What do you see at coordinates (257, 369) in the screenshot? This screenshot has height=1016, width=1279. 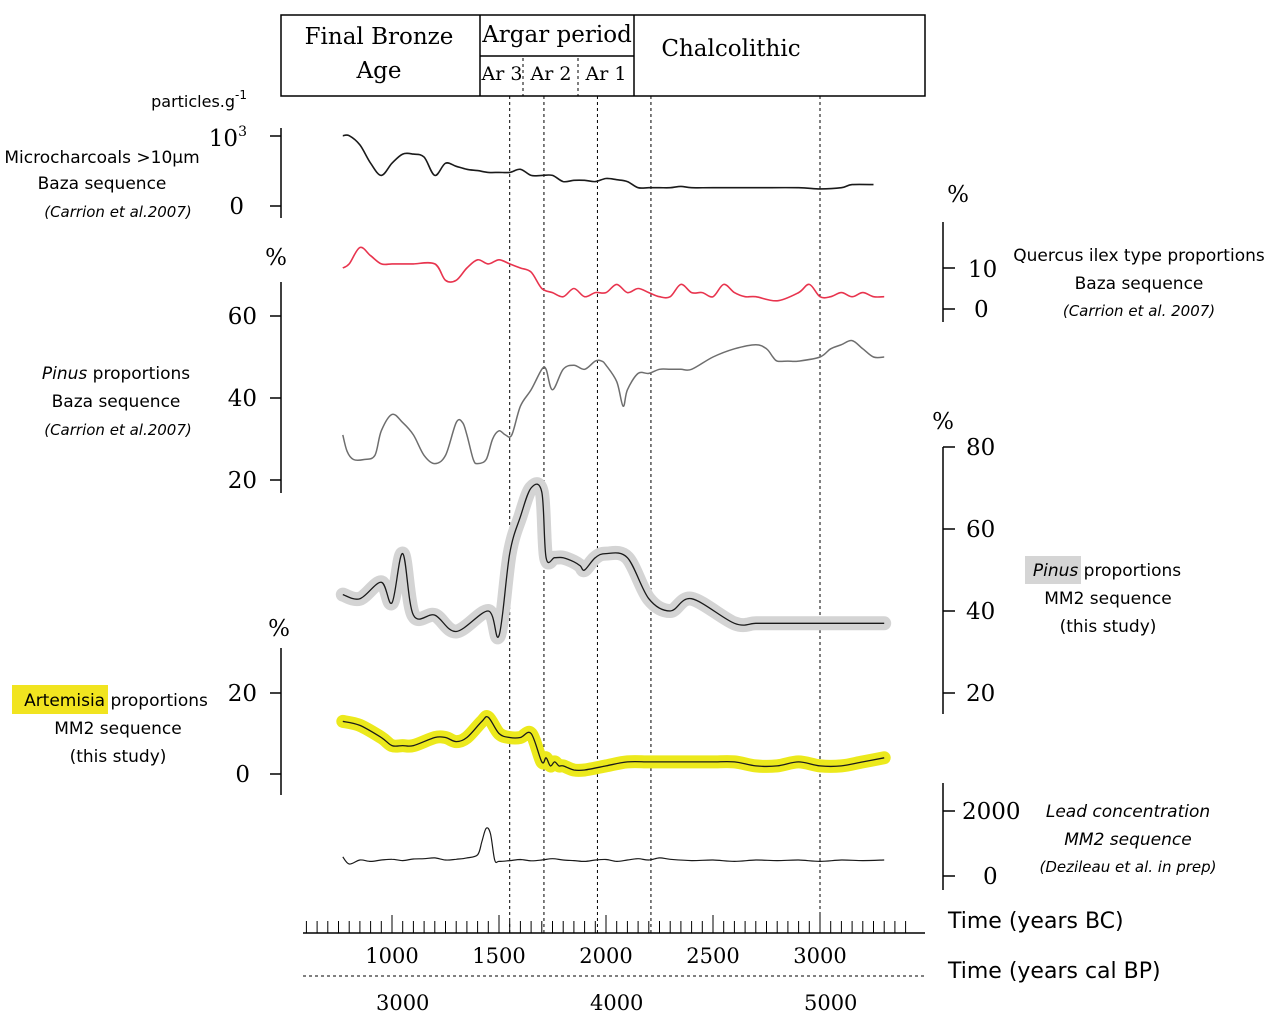 I see `pinus-baza-axis: % 60 40 20` at bounding box center [257, 369].